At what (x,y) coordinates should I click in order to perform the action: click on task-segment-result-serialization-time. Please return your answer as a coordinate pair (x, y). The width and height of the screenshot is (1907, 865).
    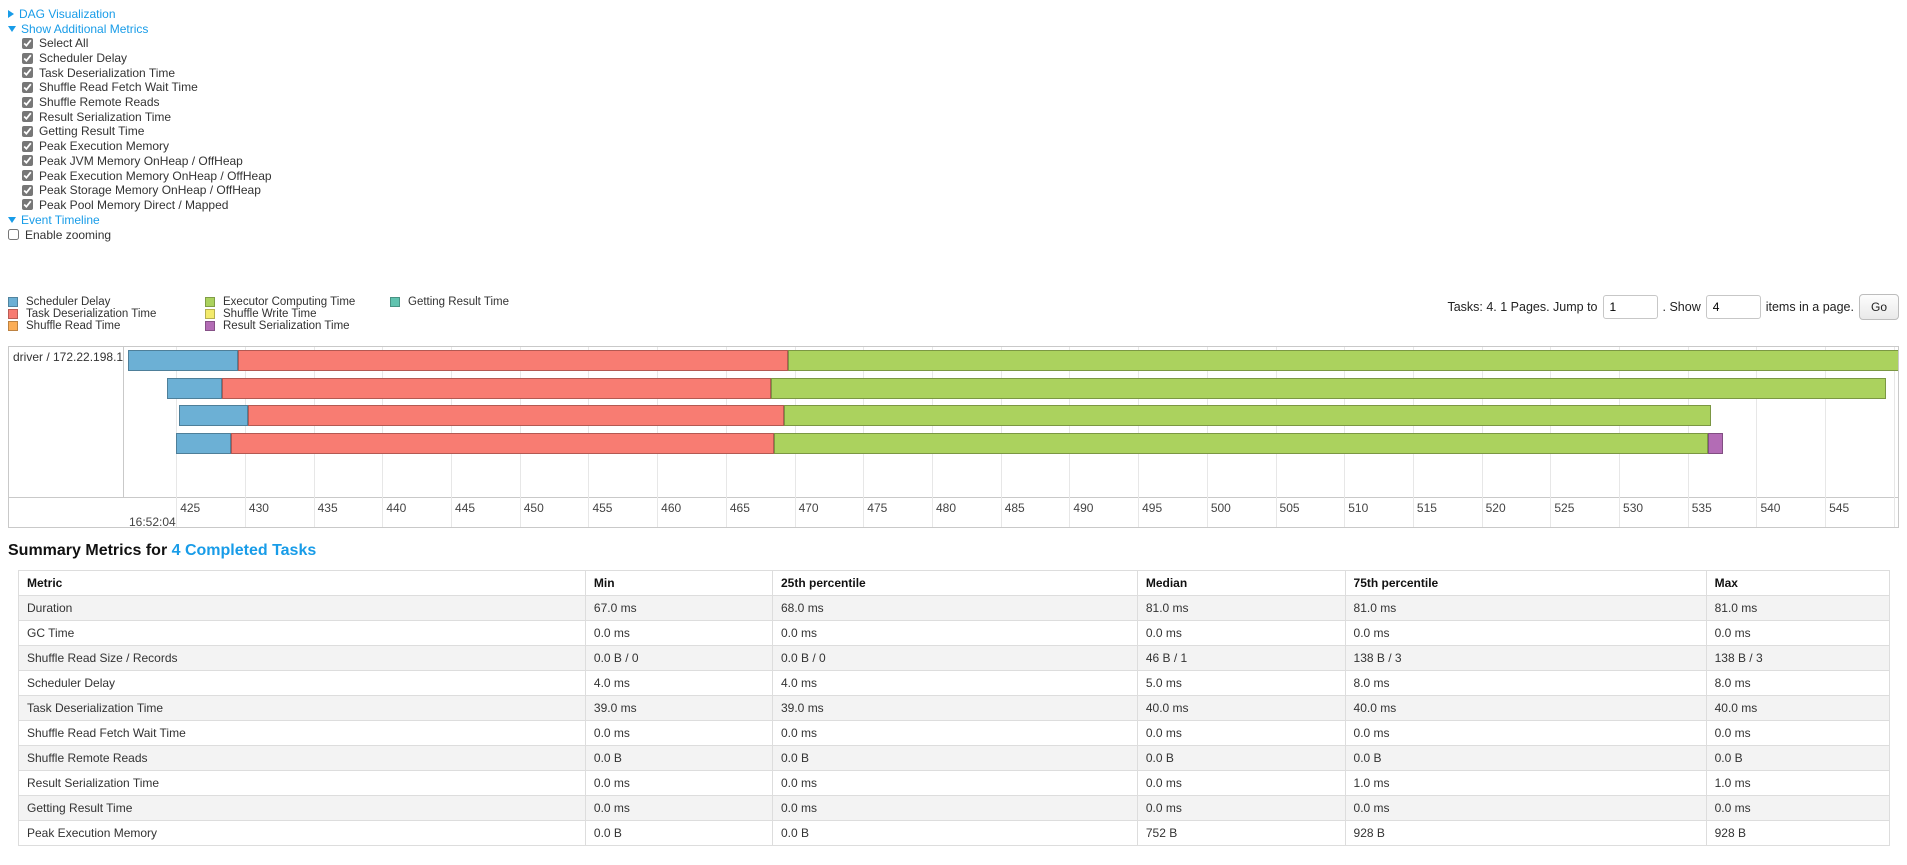
    Looking at the image, I should click on (1716, 444).